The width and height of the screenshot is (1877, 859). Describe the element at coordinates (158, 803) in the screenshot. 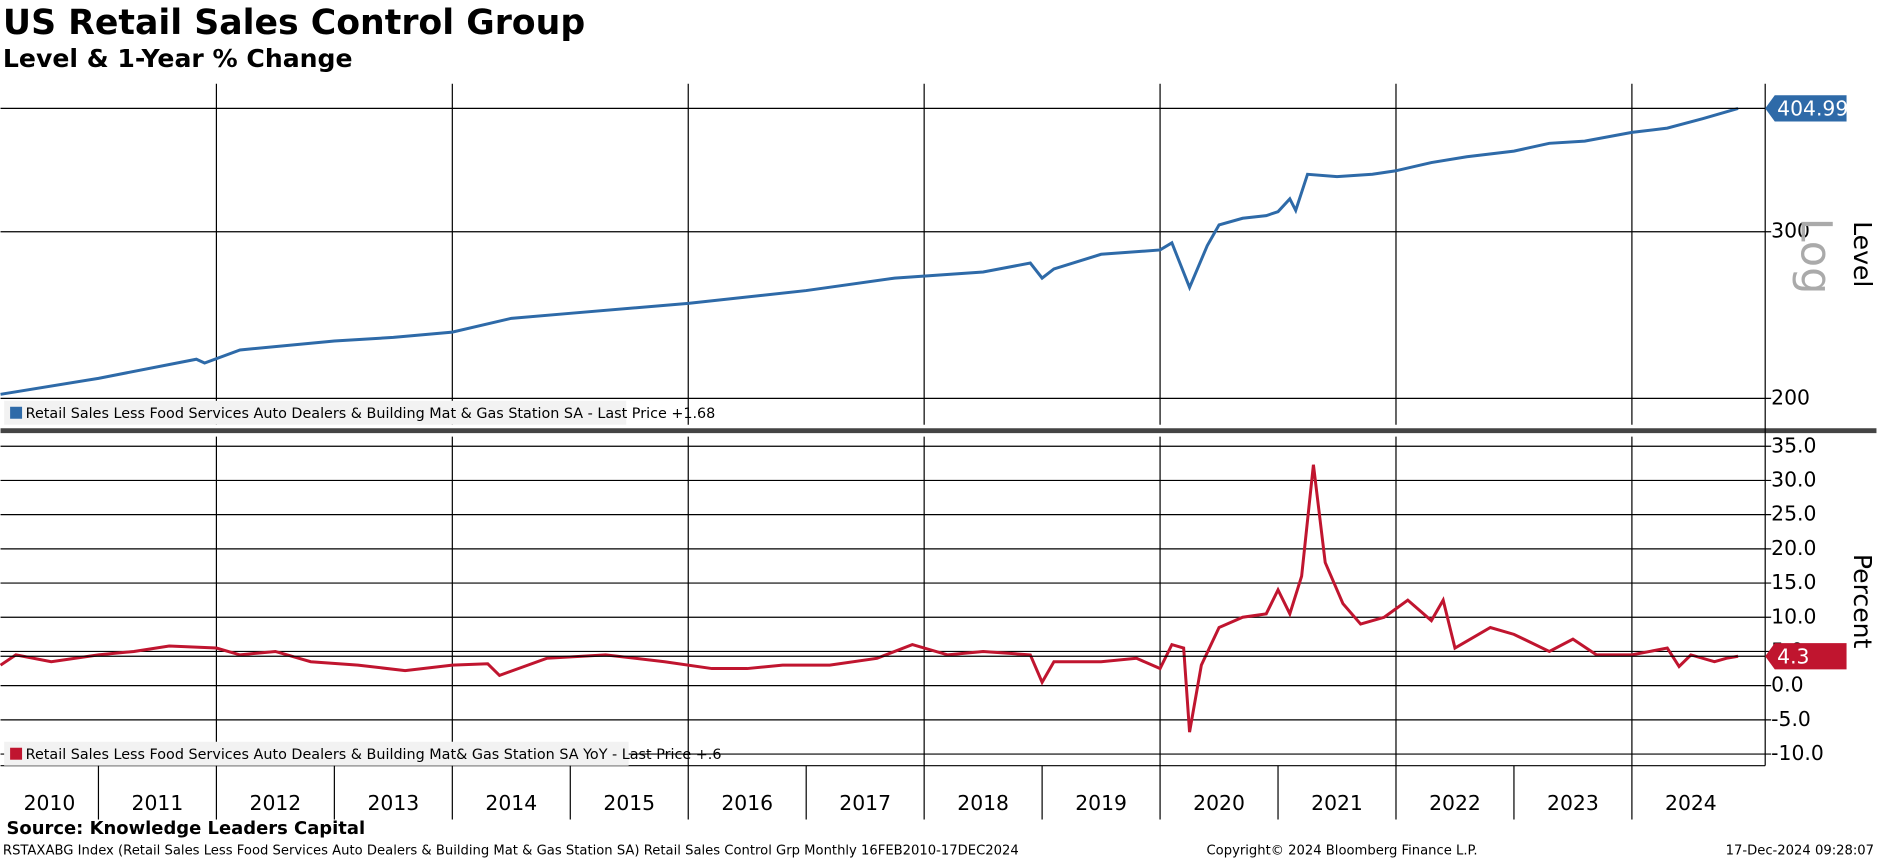

I see `x-tick-label: 2011` at that location.